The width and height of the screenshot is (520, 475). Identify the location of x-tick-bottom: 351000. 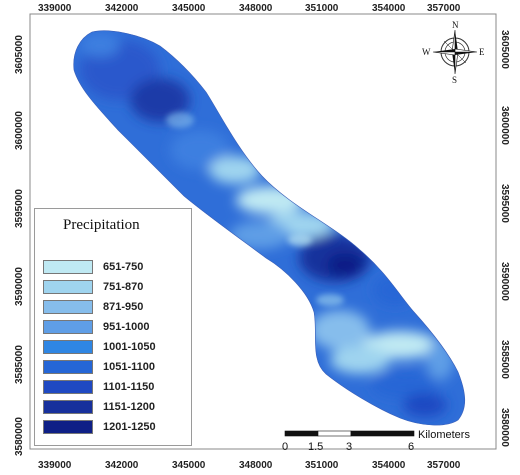
(322, 465).